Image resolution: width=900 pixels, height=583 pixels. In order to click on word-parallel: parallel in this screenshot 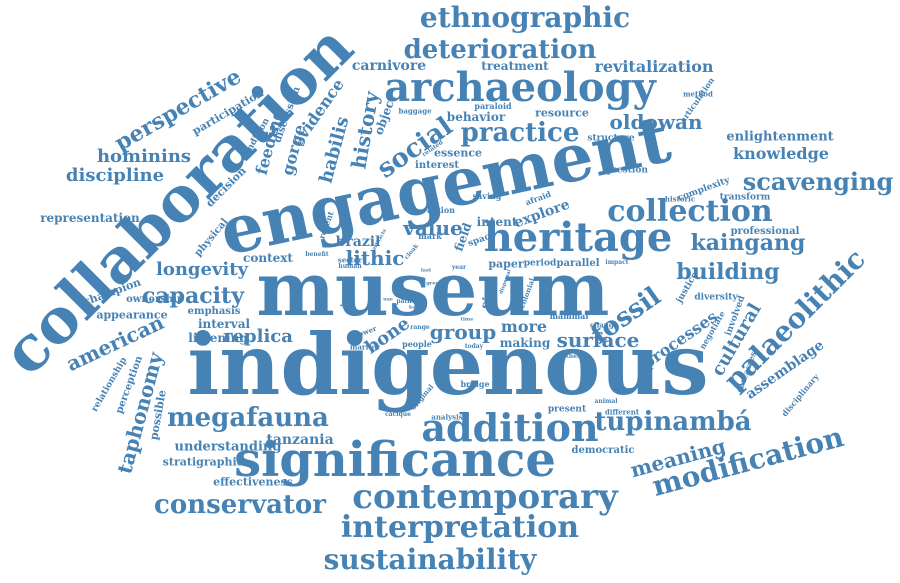, I will do `click(578, 263)`.